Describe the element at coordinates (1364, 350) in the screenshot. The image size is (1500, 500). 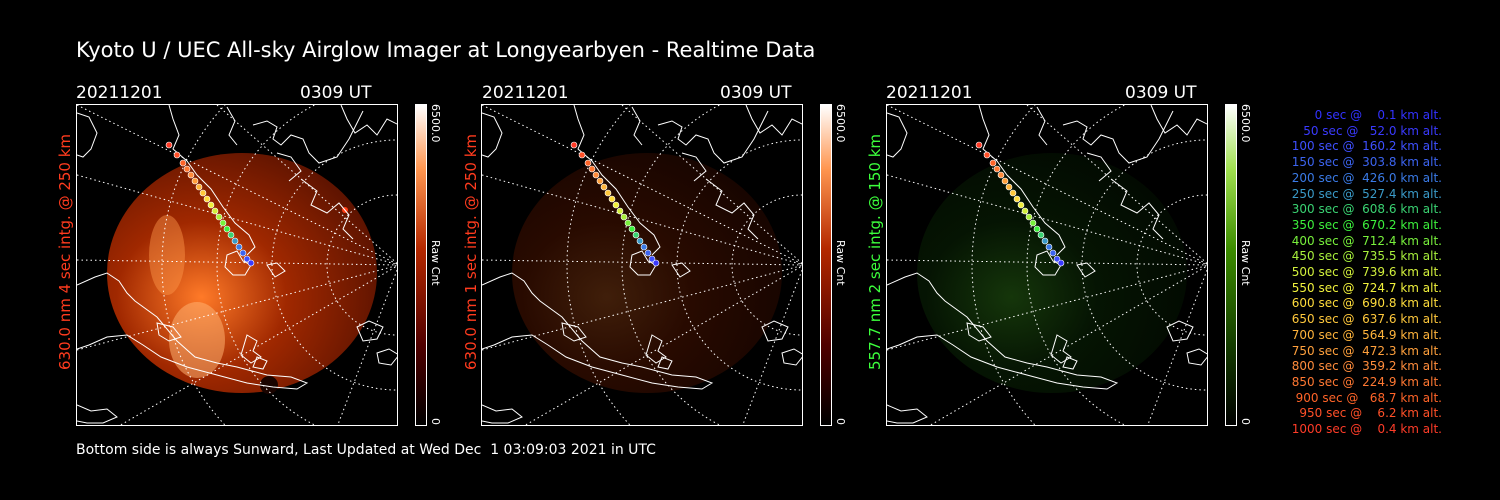
I see `legend-item: 750 sec @ 472.3 km alt.` at that location.